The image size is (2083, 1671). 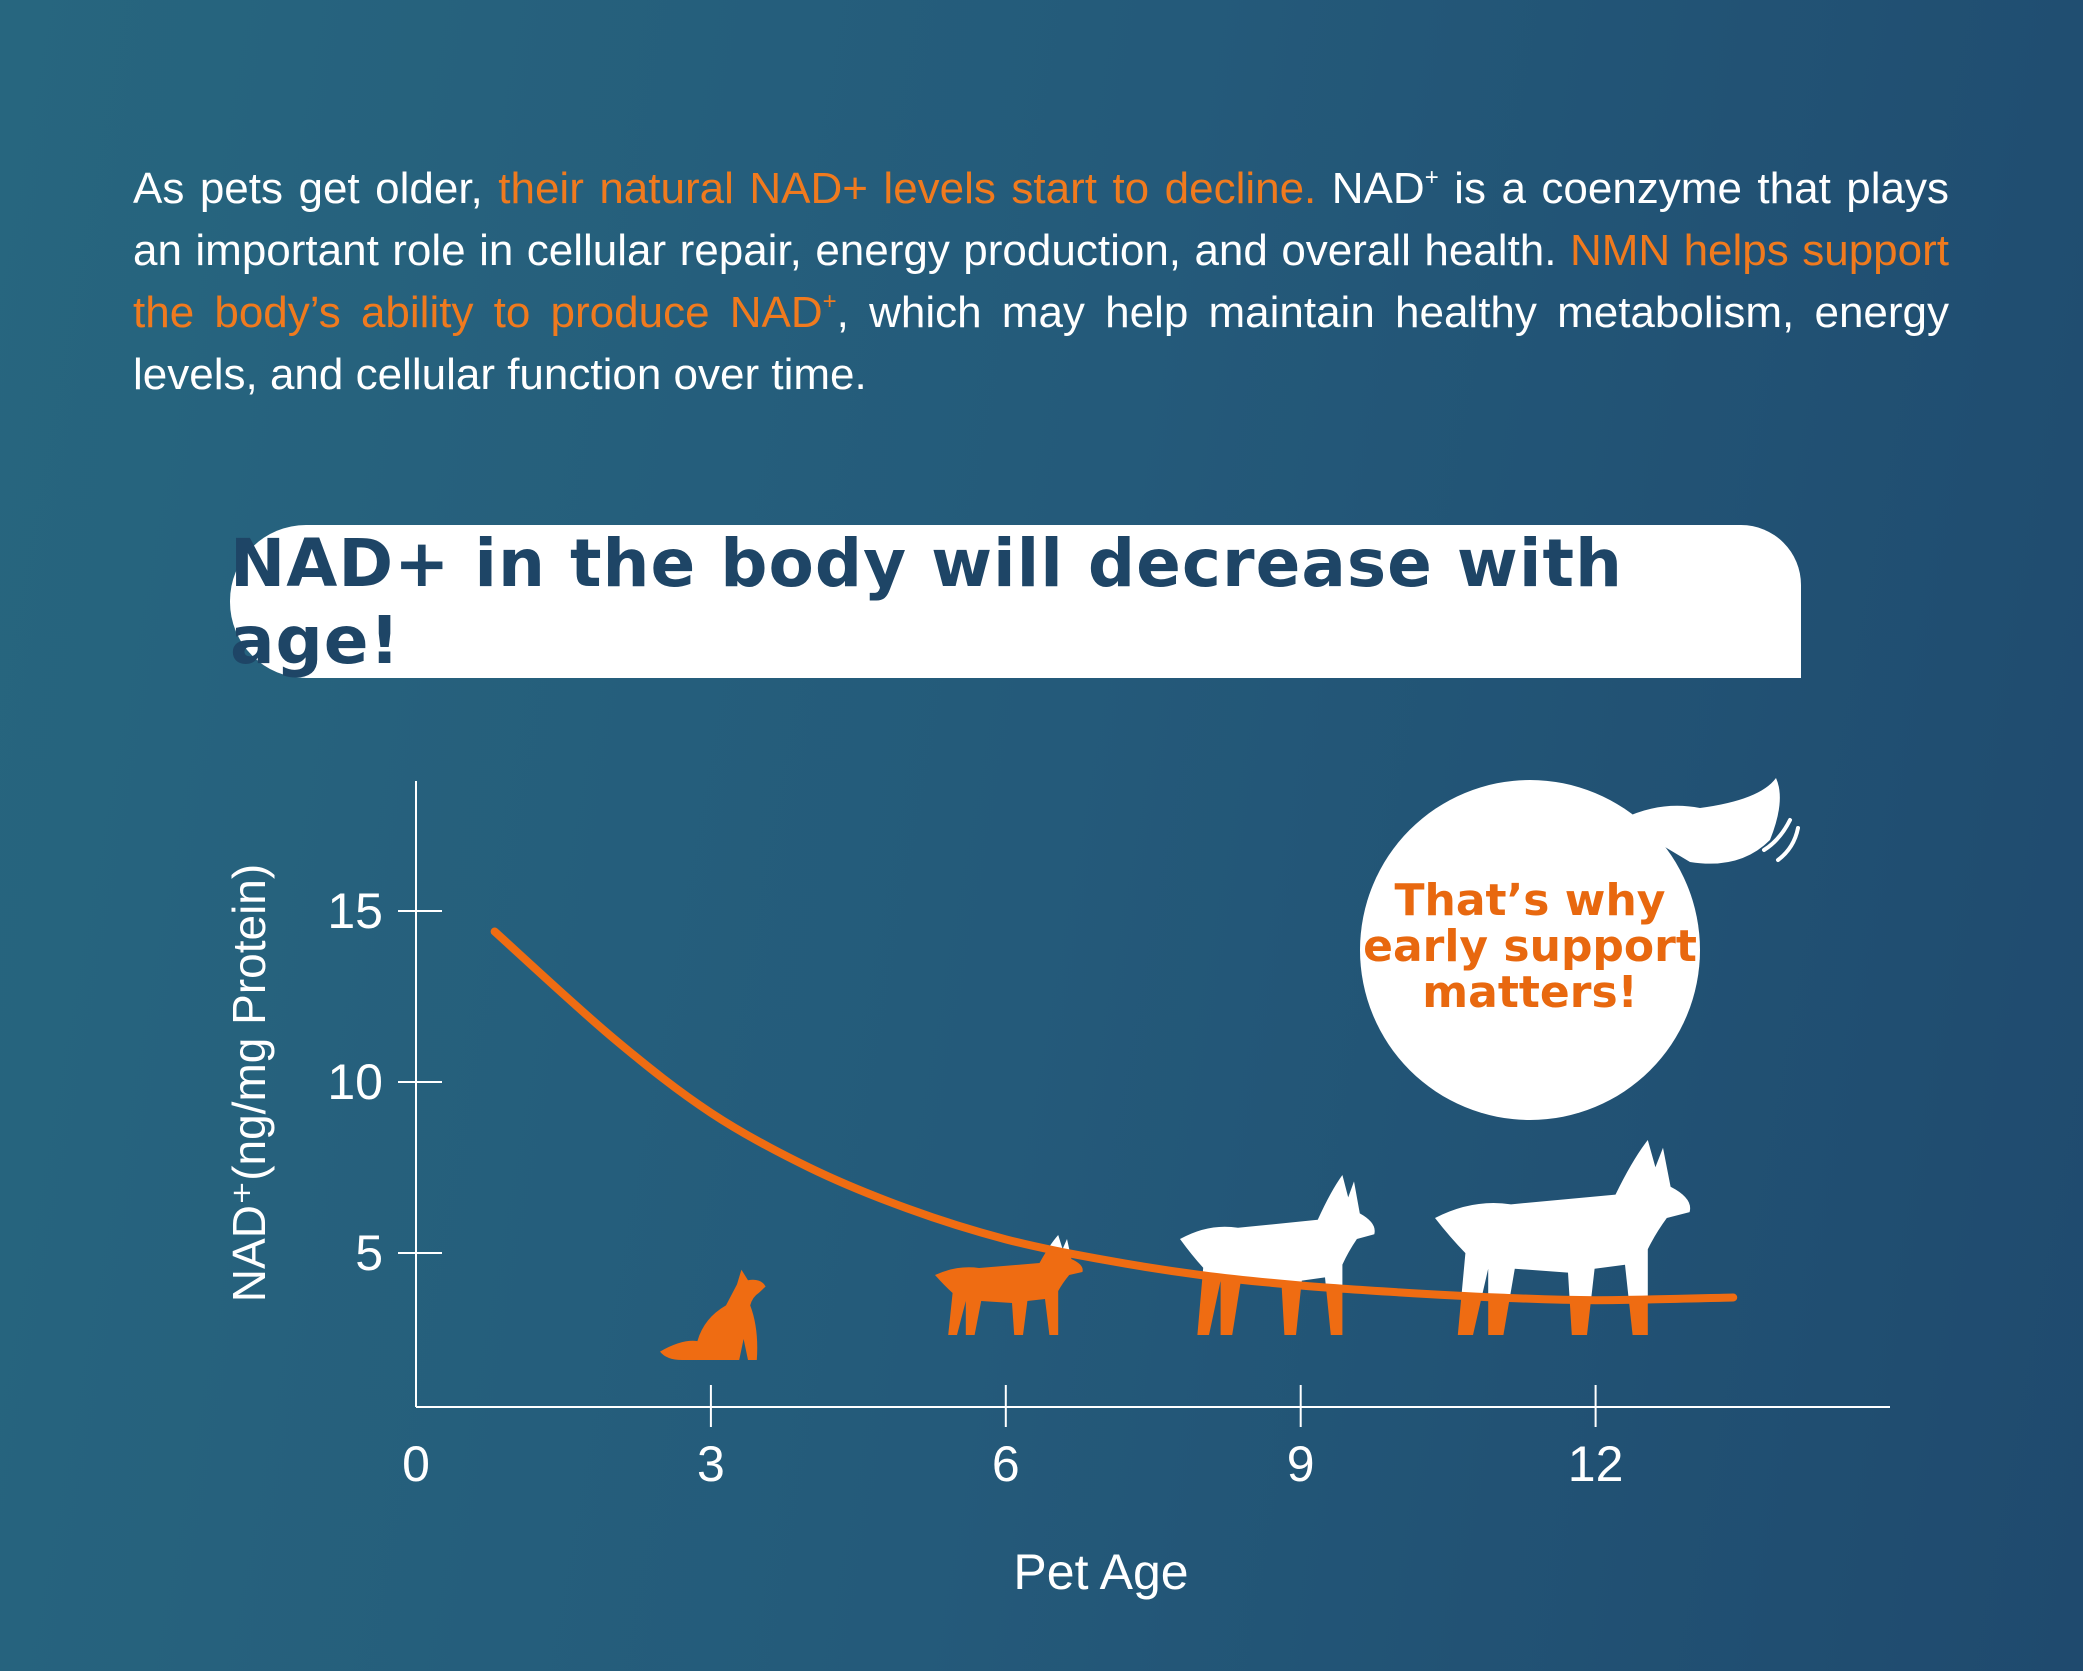 What do you see at coordinates (1114, 1116) in the screenshot?
I see `nad-decline-line` at bounding box center [1114, 1116].